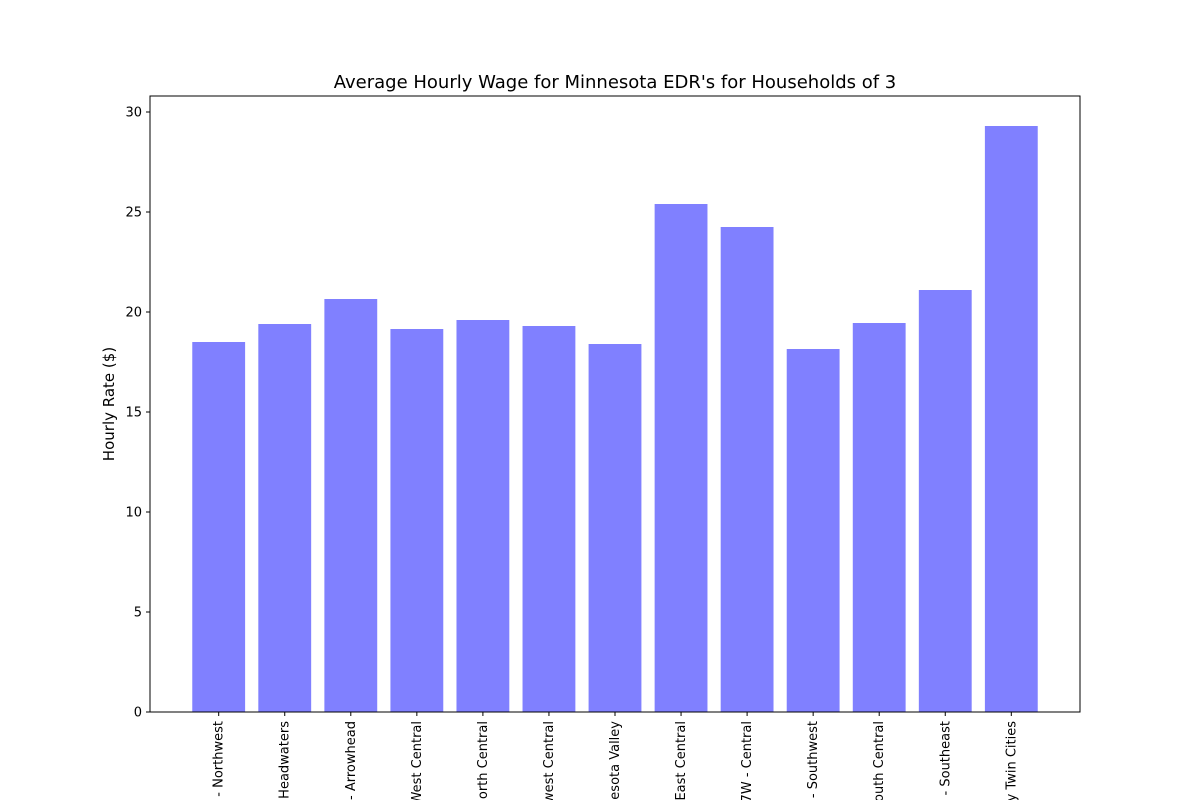  I want to click on x-tick-label: EDR 5 - North Central, so click(483, 760).